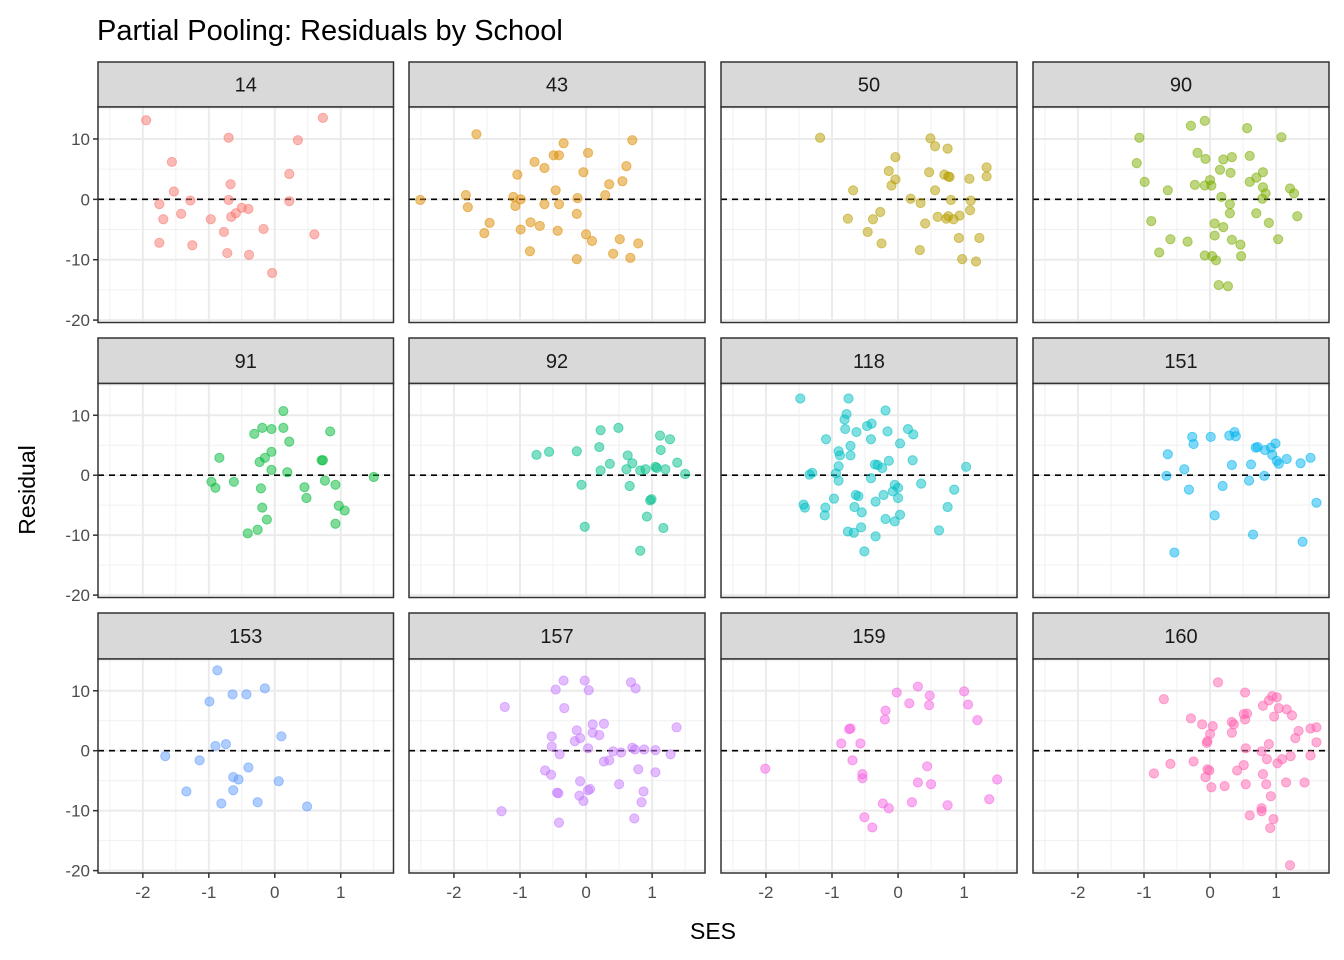 This screenshot has height=960, width=1344. I want to click on y-tick-label: -10, so click(77, 260).